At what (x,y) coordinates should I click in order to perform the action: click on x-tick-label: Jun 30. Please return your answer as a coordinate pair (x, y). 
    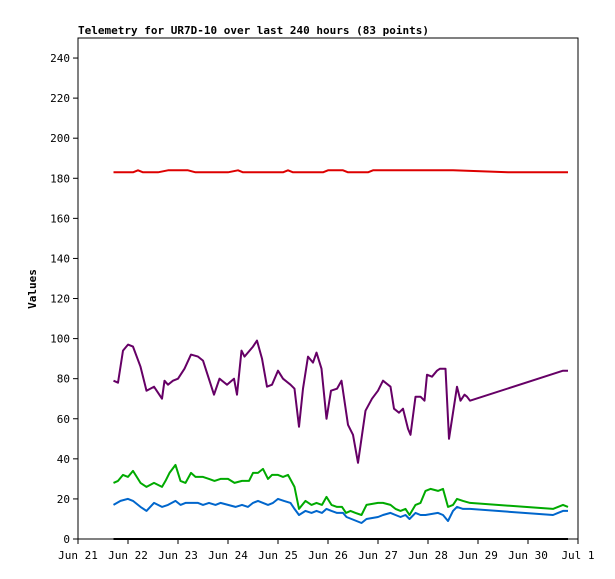
    Looking at the image, I should click on (528, 555).